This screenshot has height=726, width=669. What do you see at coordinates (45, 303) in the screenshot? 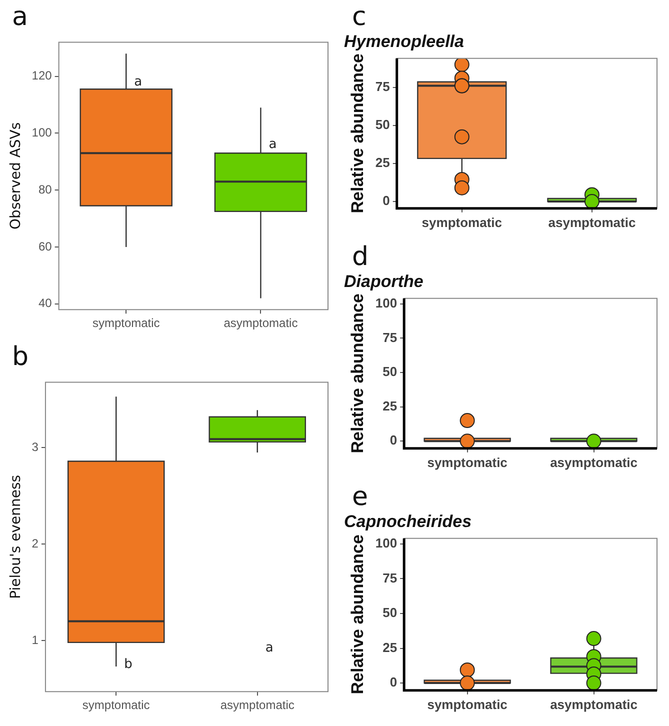
I see `y-tick-label: 40` at bounding box center [45, 303].